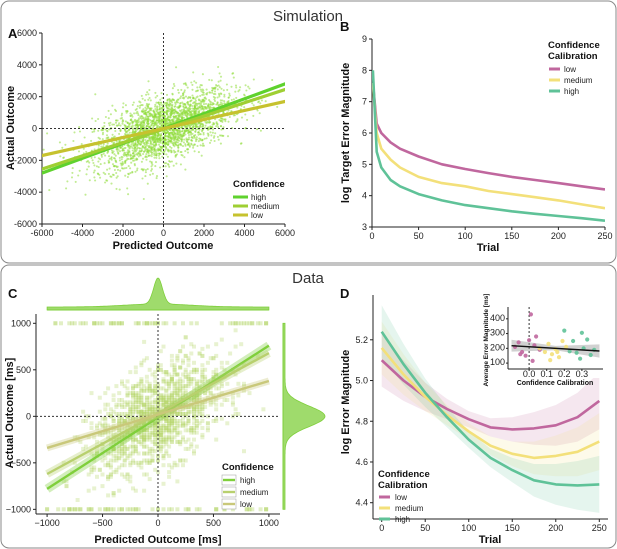 This screenshot has height=549, width=617. What do you see at coordinates (361, 462) in the screenshot?
I see `y-tick-label: 4.6` at bounding box center [361, 462].